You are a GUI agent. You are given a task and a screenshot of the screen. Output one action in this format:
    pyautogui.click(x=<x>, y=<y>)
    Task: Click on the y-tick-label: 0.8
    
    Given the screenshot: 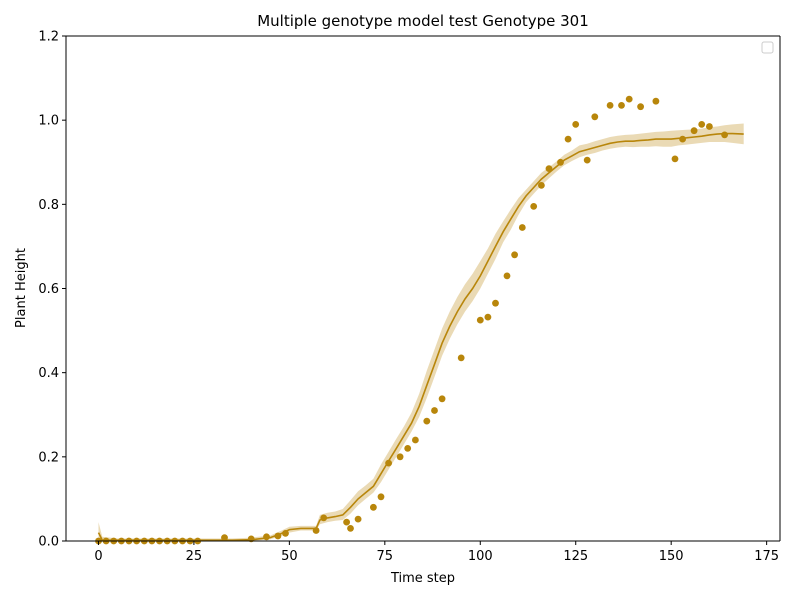 What is the action you would take?
    pyautogui.click(x=48, y=205)
    